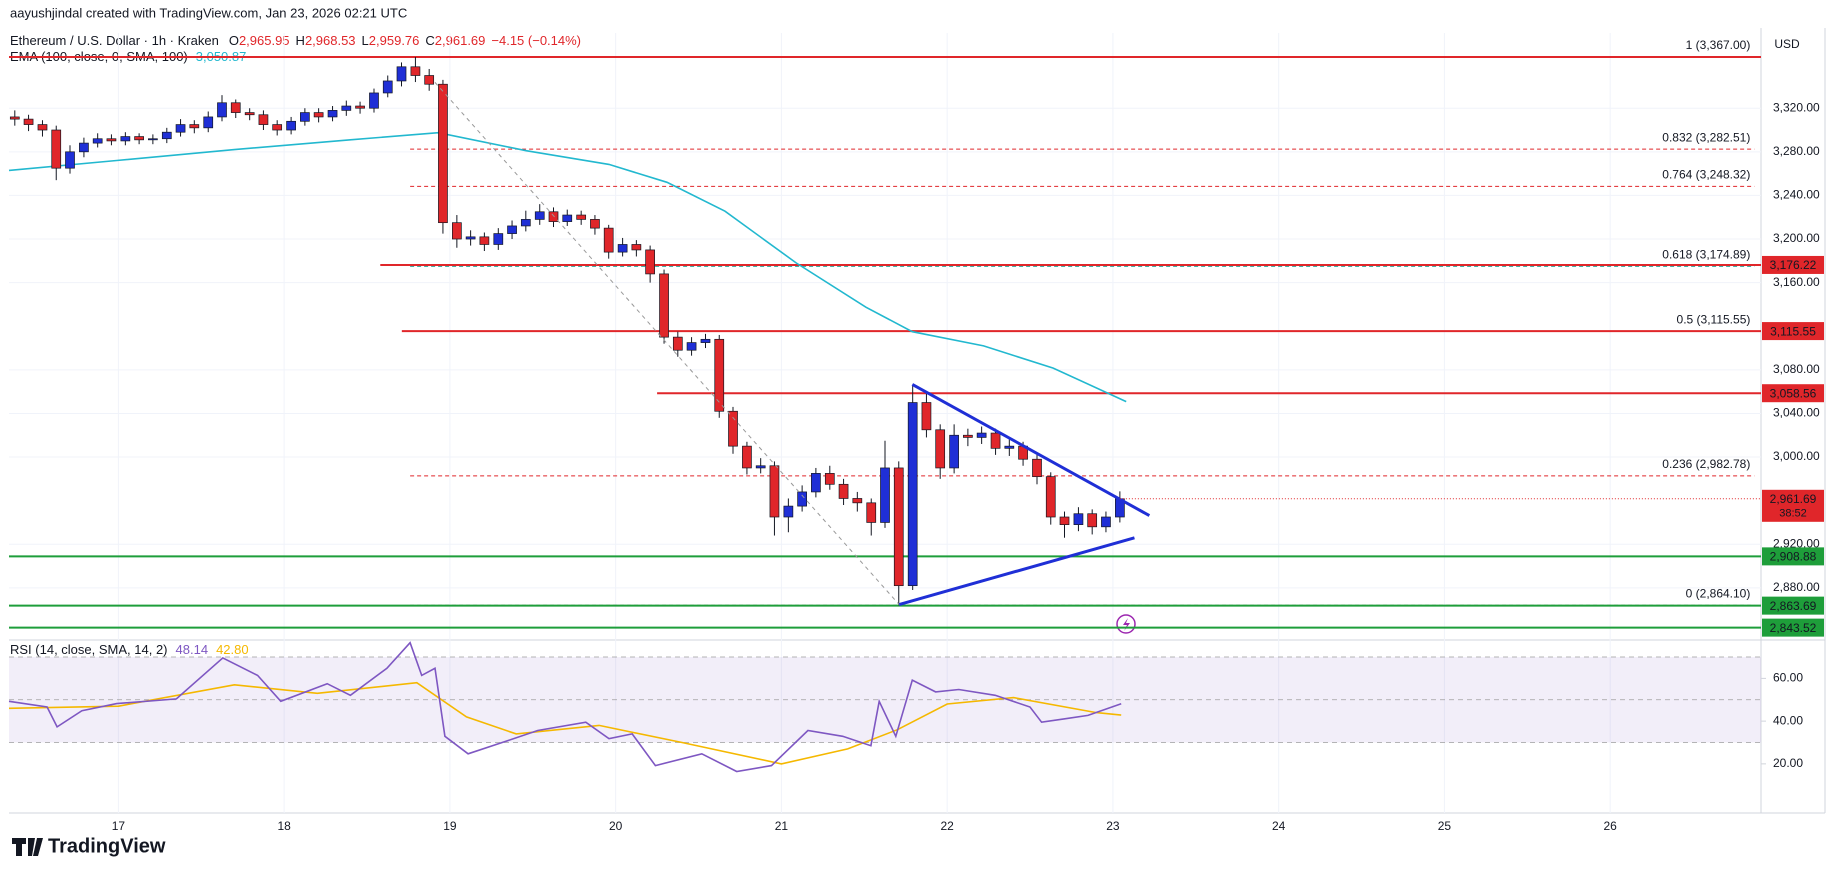 The width and height of the screenshot is (1835, 875). I want to click on price-tag-label: 2,908.88, so click(1793, 557).